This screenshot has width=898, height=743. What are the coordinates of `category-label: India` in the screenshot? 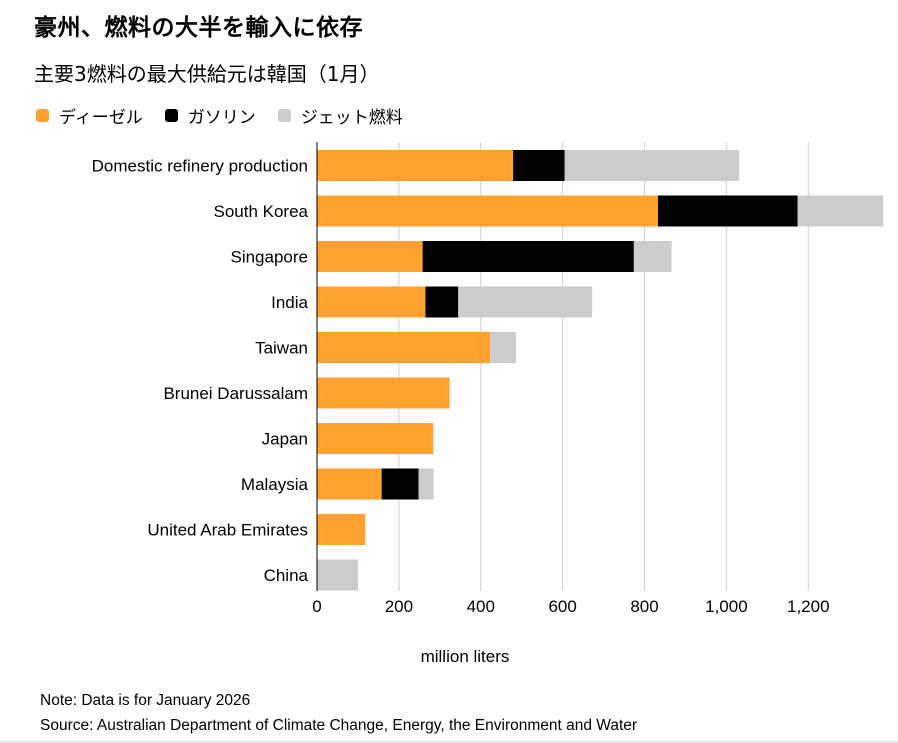 It's located at (289, 302).